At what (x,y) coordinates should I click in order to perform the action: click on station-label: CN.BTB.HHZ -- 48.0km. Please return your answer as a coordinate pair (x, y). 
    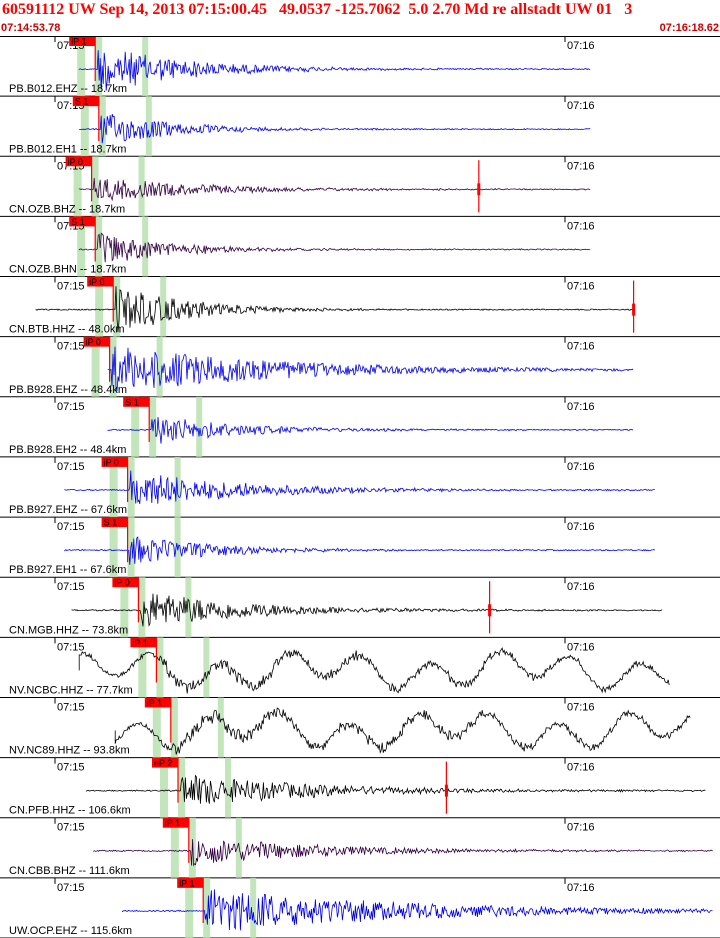
    Looking at the image, I should click on (67, 330).